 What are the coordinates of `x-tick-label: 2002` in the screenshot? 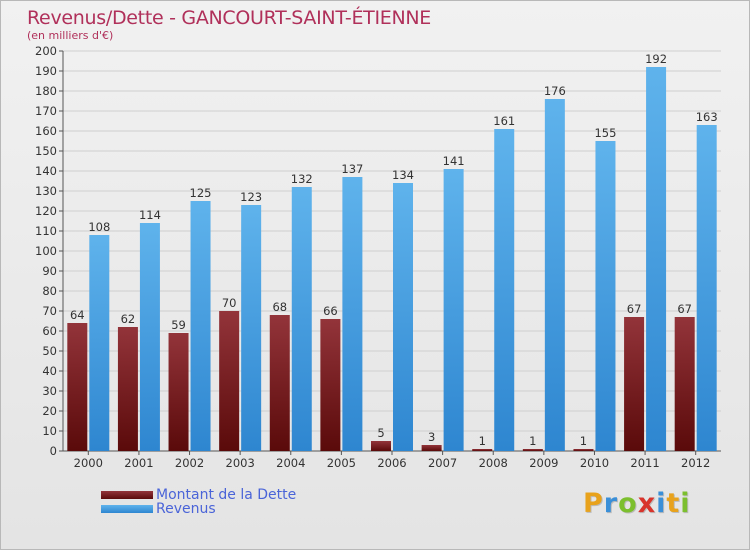 It's located at (189, 463).